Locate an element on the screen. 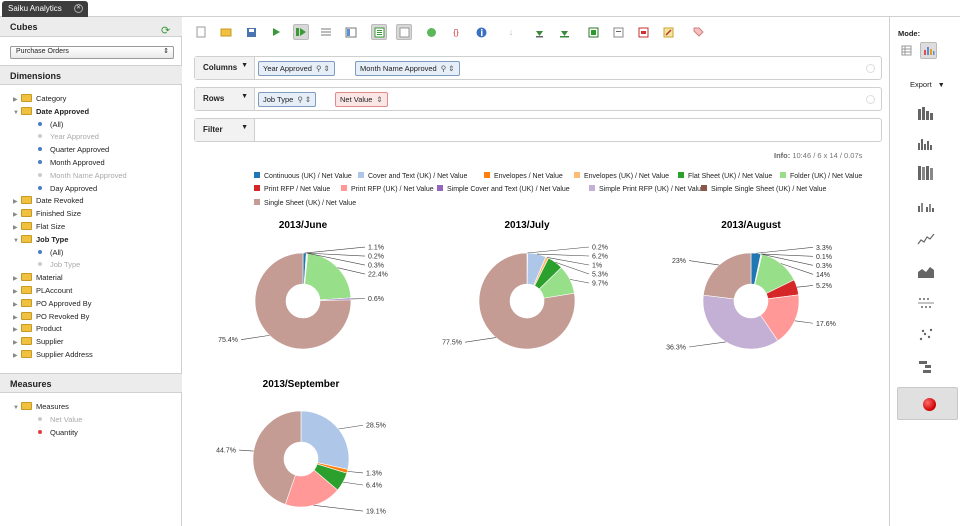  legend-item: Continuous (UK) / Net Value is located at coordinates (303, 177).